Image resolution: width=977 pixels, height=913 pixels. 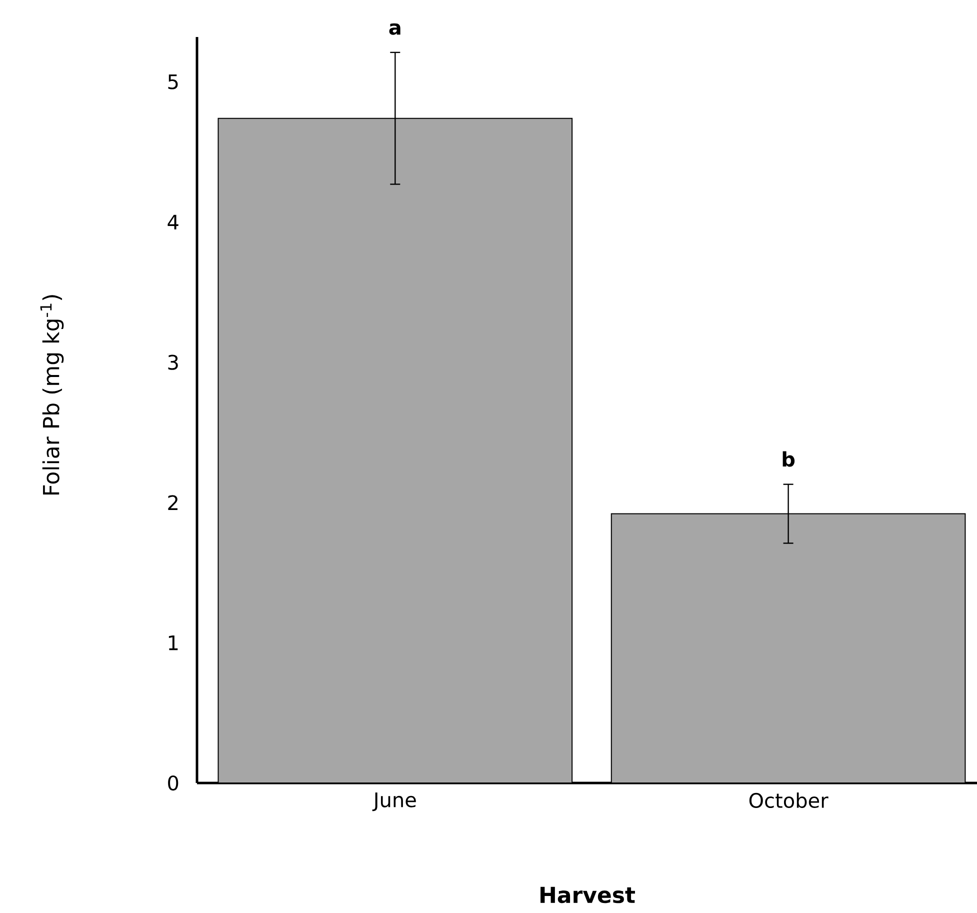 I want to click on x-tick-label: October, so click(x=788, y=800).